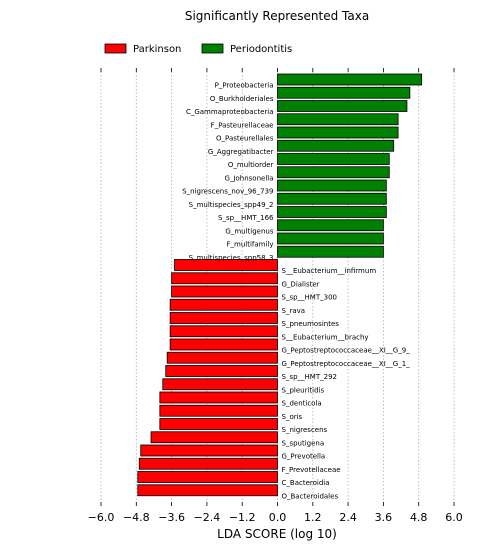 This screenshot has height=550, width=504. Describe the element at coordinates (311, 470) in the screenshot. I see `bar-label: F_Prevotellaceae` at that location.